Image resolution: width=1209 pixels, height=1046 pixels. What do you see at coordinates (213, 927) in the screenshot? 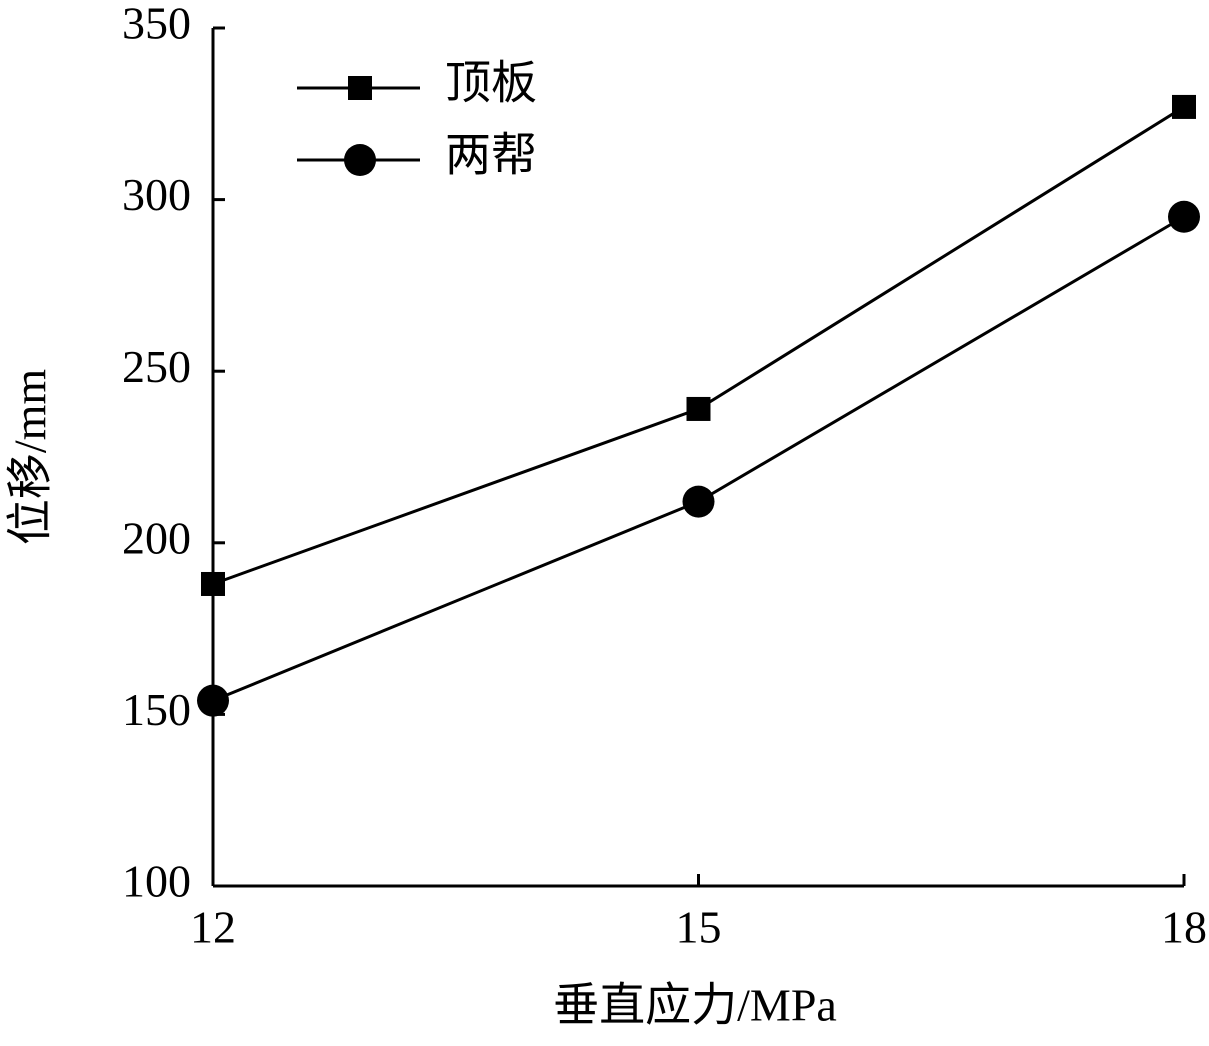
I see `x-tick-label: 12` at bounding box center [213, 927].